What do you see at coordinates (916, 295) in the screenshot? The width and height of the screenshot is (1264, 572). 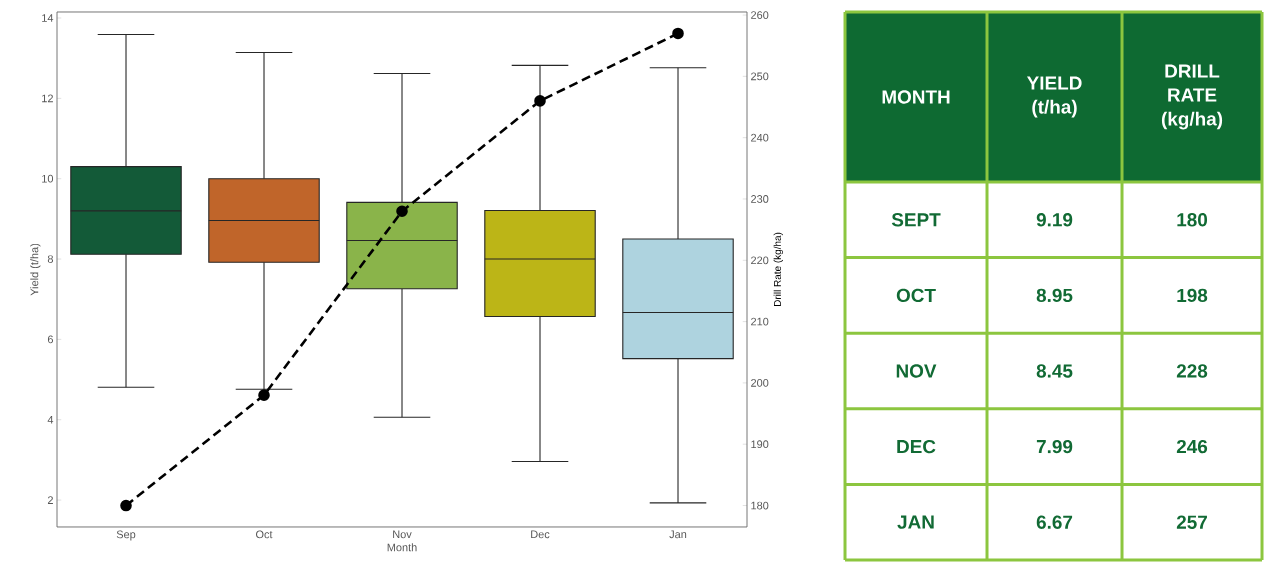 I see `category-label: OCT` at bounding box center [916, 295].